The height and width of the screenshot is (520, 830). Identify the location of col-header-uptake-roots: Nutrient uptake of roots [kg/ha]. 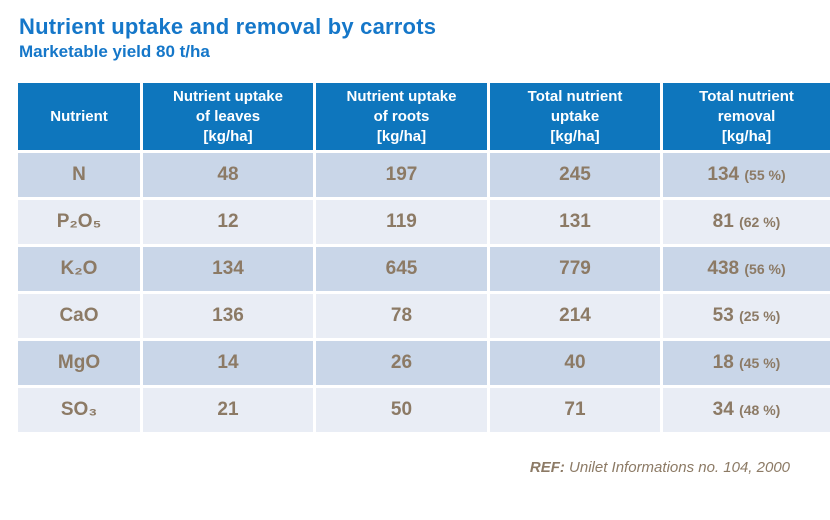
(401, 117).